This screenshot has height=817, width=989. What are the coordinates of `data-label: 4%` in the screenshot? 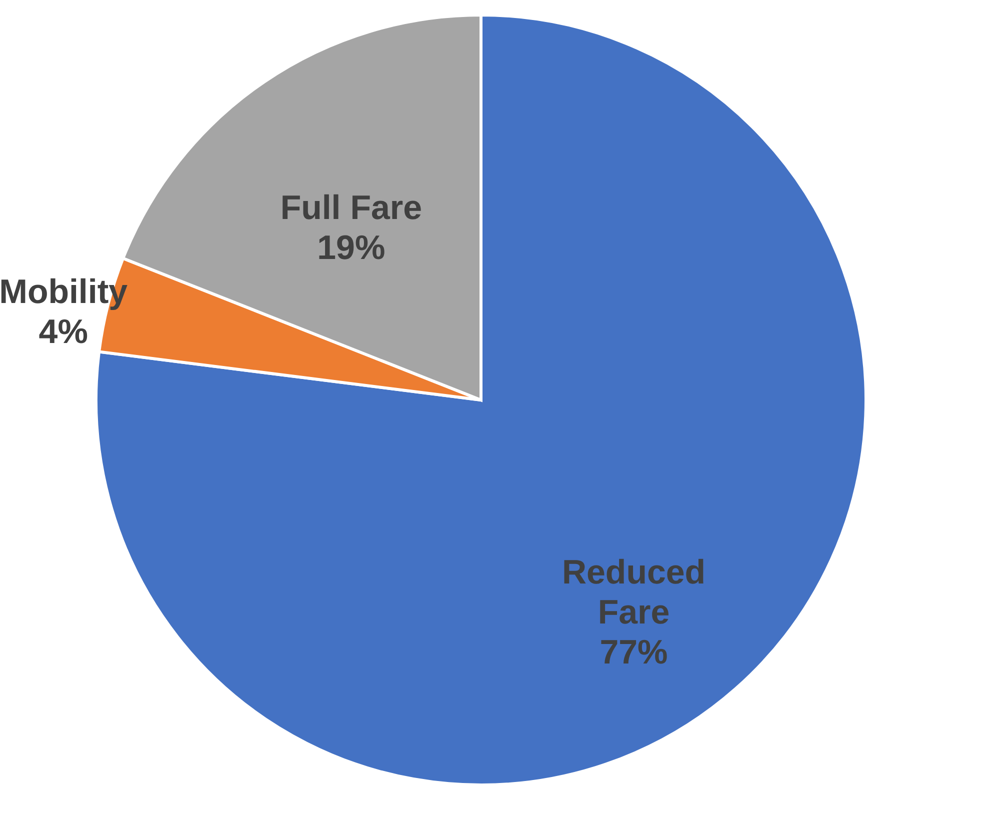 It's located at (63, 331).